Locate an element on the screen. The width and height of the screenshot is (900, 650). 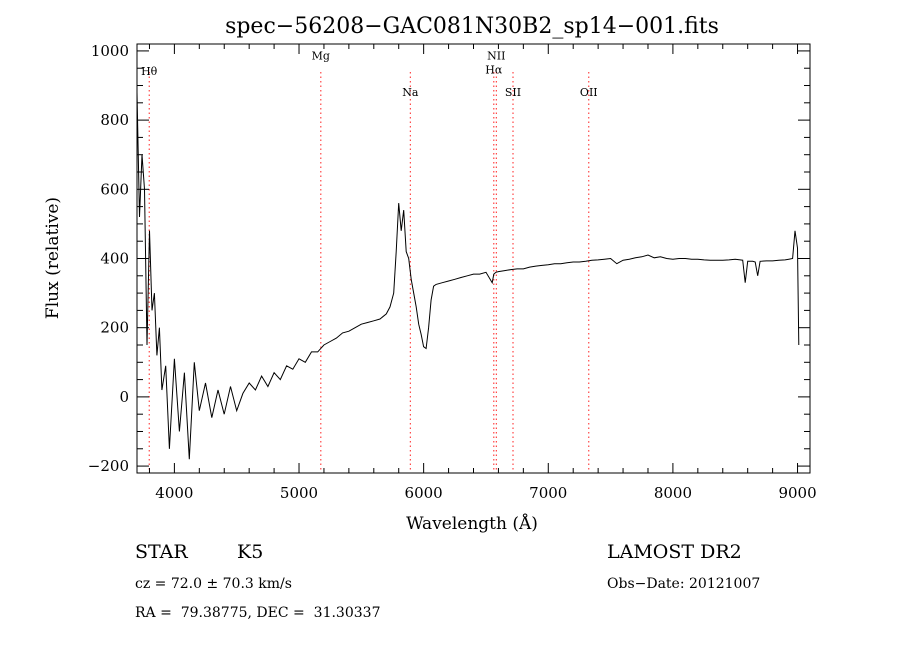
y-tick-label: 400 is located at coordinates (114, 259).